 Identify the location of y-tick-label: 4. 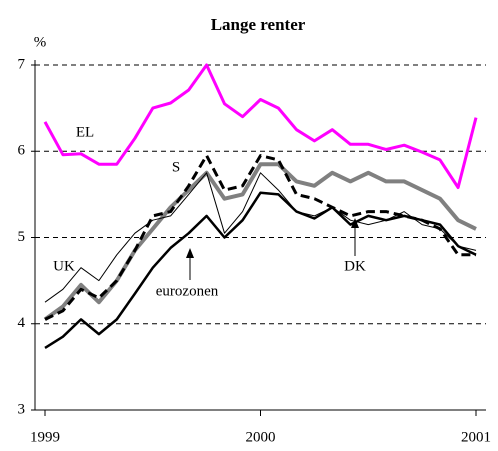
(22, 323).